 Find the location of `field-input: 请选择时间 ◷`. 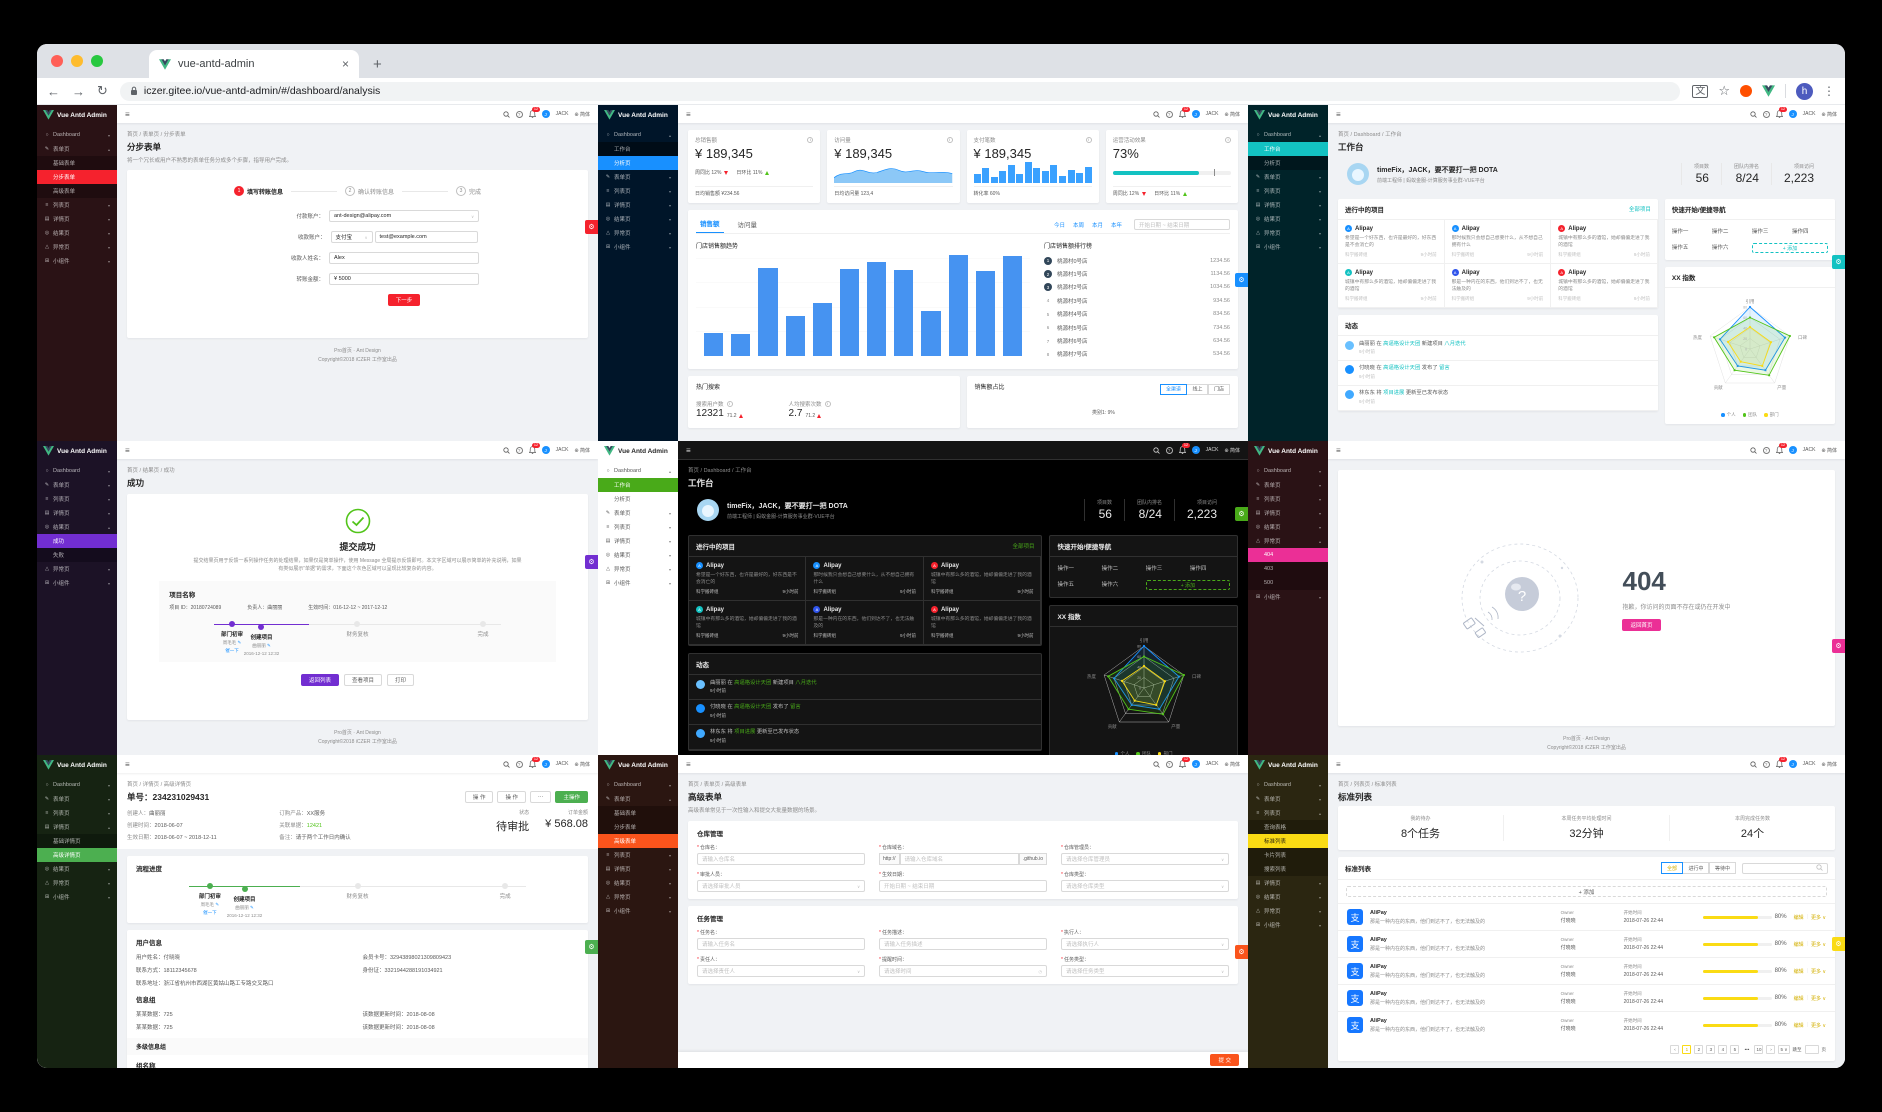

field-input: 请选择时间 ◷ is located at coordinates (963, 971).